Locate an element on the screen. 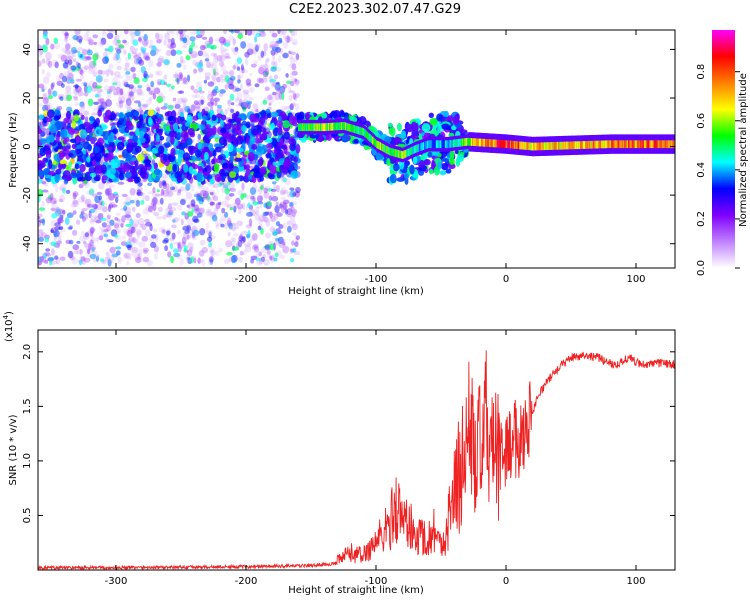 The image size is (750, 604). ridge-blob is located at coordinates (437, 172).